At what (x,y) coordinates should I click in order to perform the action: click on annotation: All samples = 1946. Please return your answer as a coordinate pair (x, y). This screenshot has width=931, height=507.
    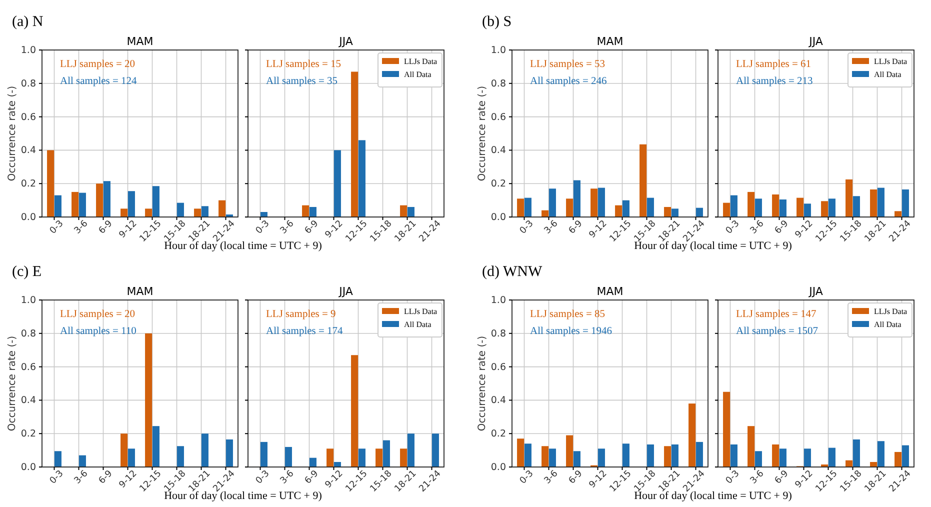
    Looking at the image, I should click on (571, 331).